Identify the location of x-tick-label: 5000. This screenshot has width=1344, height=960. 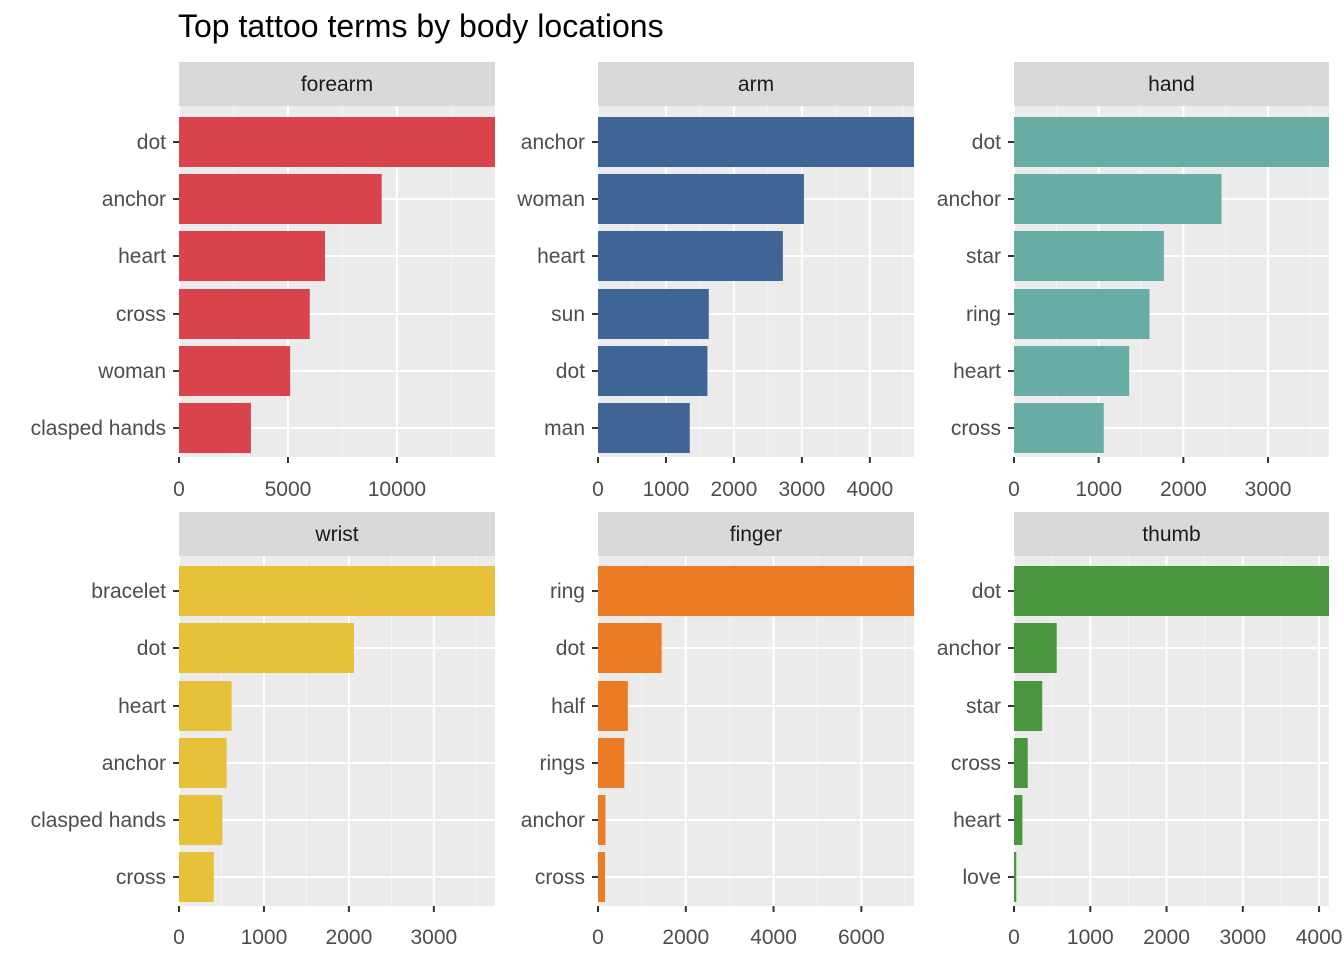
(288, 489).